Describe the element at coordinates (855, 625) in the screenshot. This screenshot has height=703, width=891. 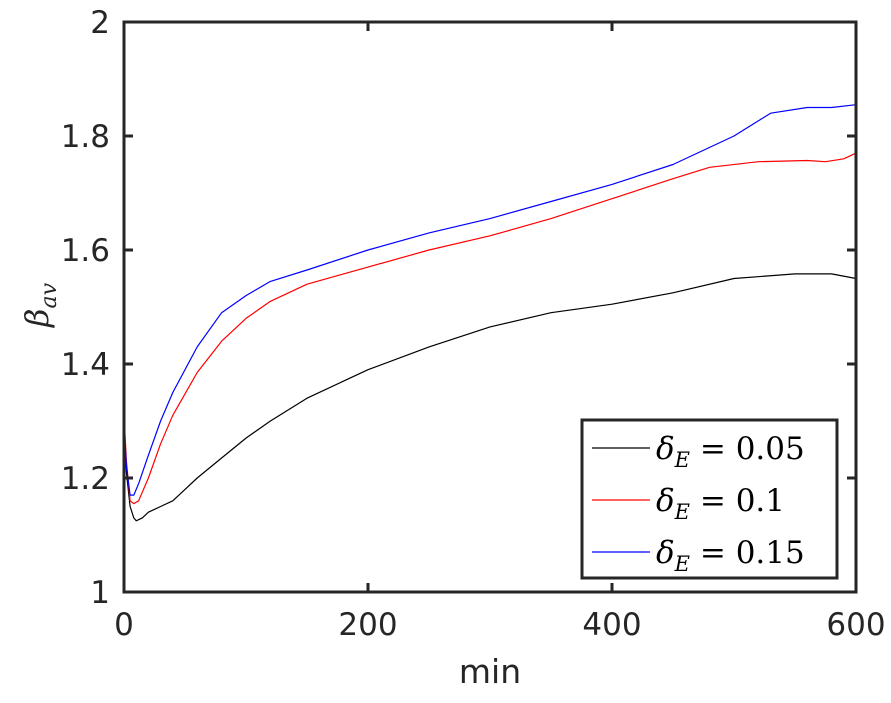
I see `x-tick-label-3: 600` at that location.